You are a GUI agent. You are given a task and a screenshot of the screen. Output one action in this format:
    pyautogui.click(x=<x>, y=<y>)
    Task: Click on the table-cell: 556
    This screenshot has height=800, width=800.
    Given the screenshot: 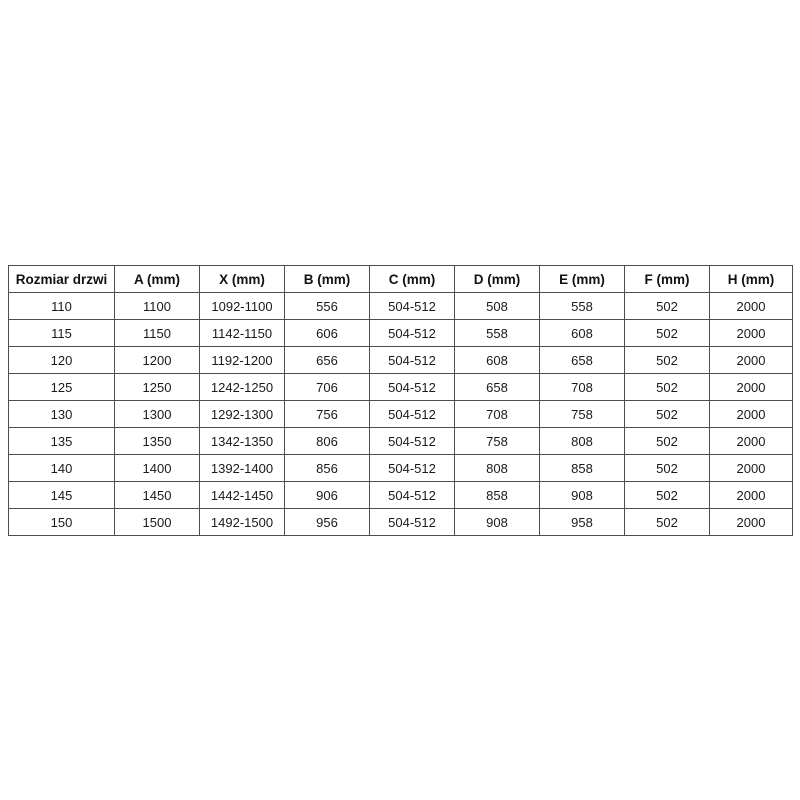 What is the action you would take?
    pyautogui.click(x=327, y=306)
    